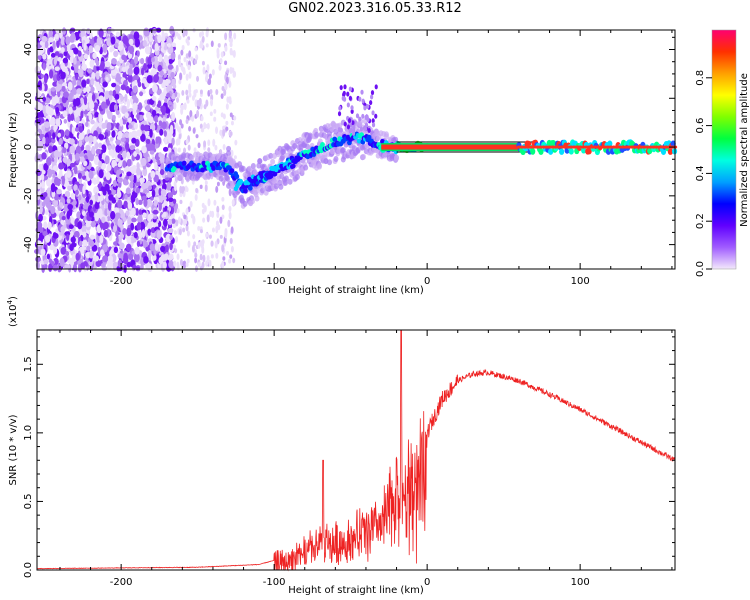 The height and width of the screenshot is (600, 750). What do you see at coordinates (744, 150) in the screenshot?
I see `colorbar-label: Normalized spectral amplitude` at bounding box center [744, 150].